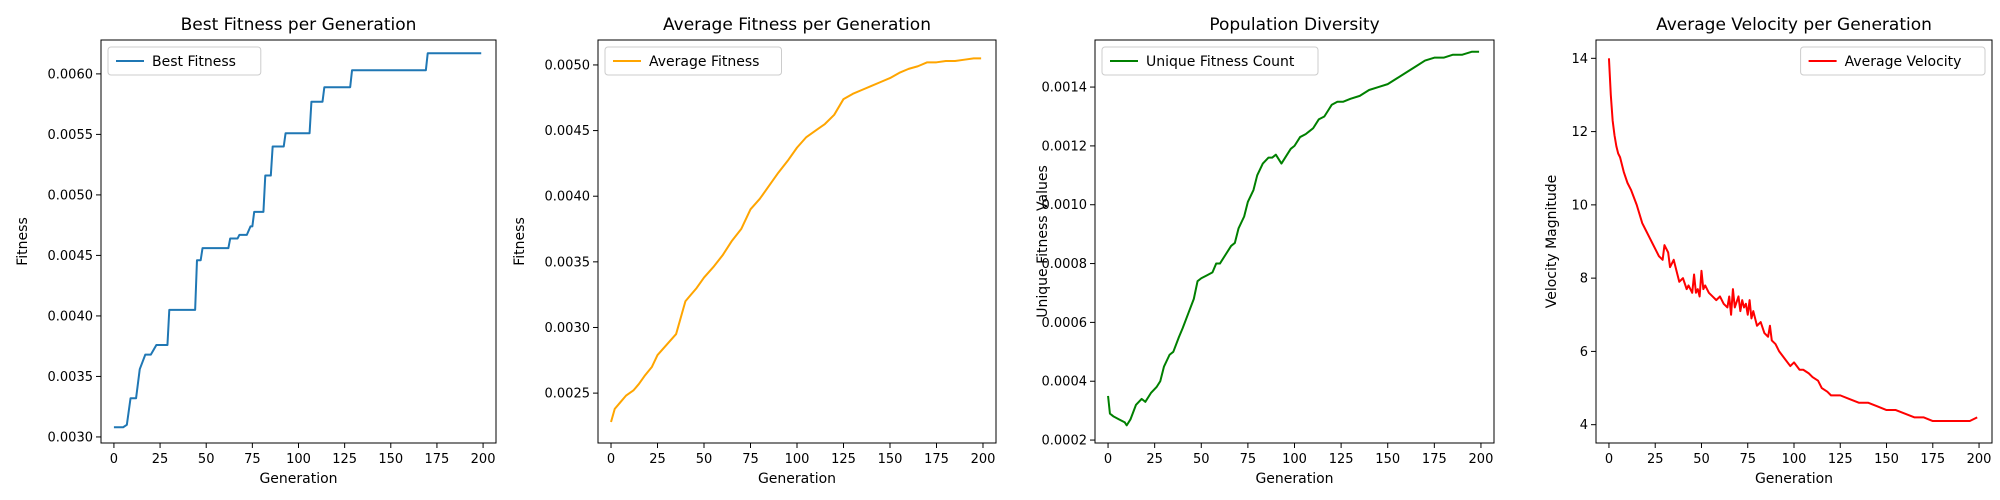 The width and height of the screenshot is (2000, 500). What do you see at coordinates (1579, 59) in the screenshot?
I see `y-tick-label: 14` at bounding box center [1579, 59].